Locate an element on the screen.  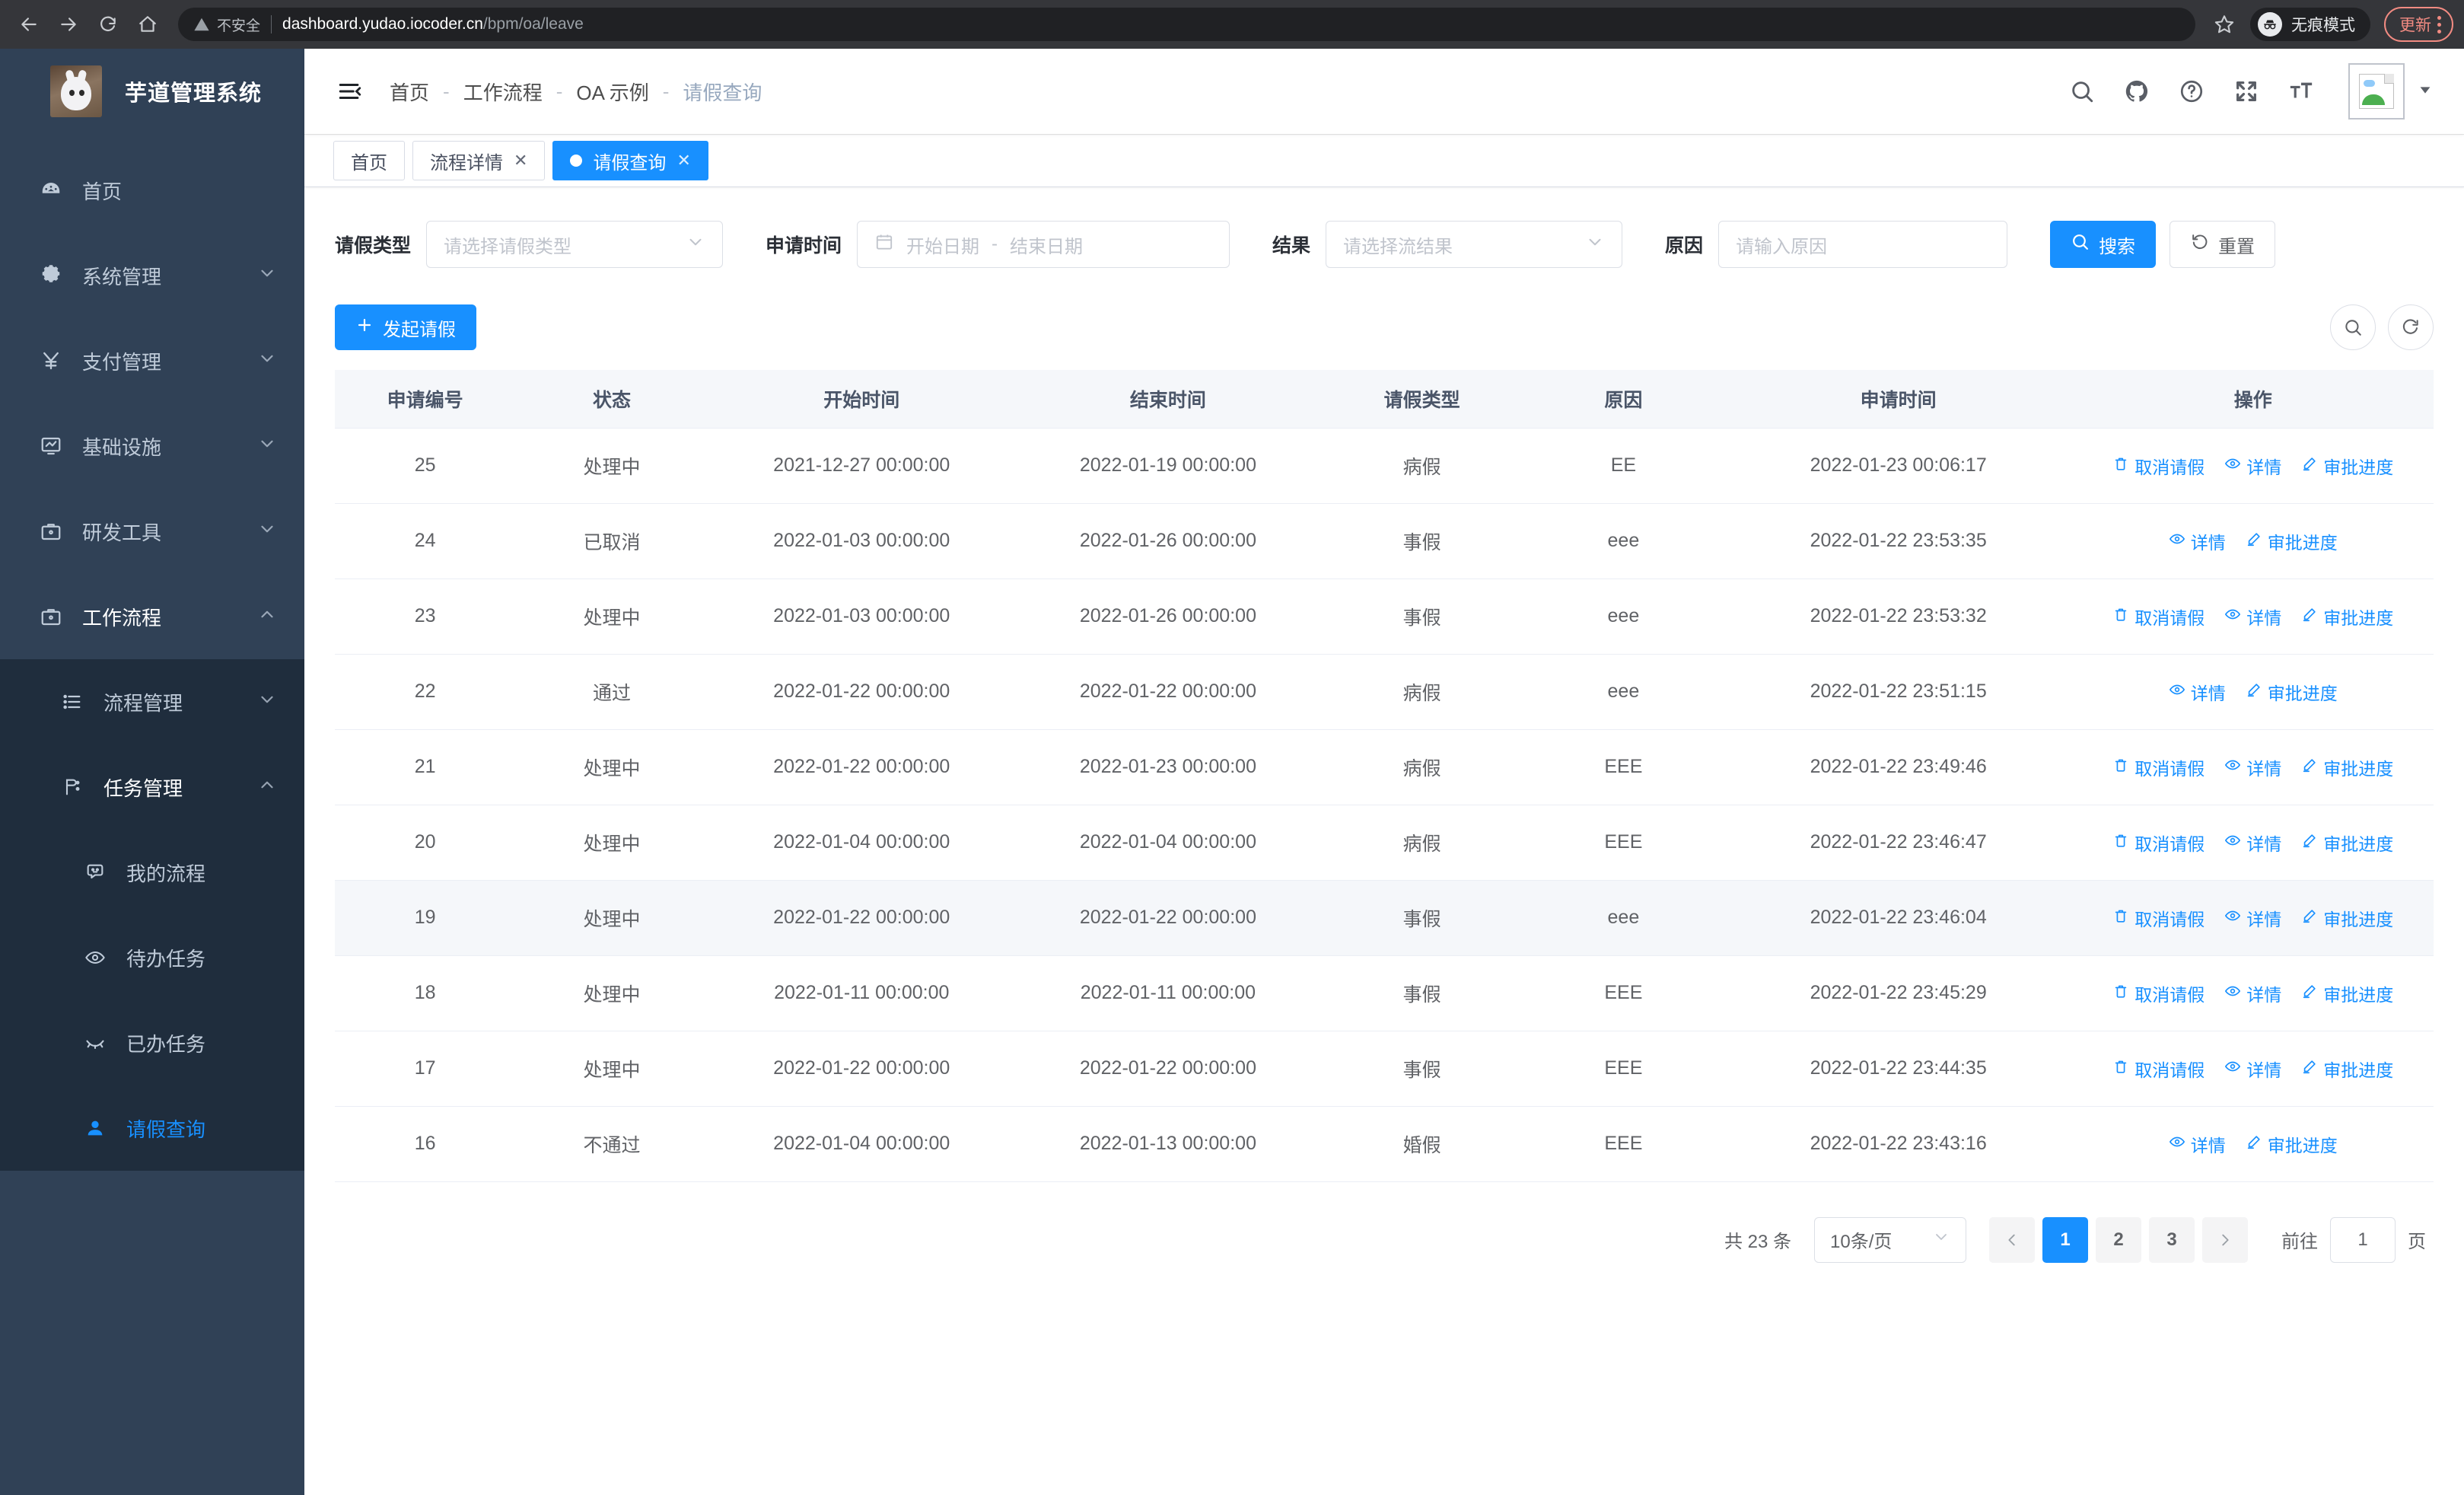
column-header-id: 申请编号 is located at coordinates (425, 399).